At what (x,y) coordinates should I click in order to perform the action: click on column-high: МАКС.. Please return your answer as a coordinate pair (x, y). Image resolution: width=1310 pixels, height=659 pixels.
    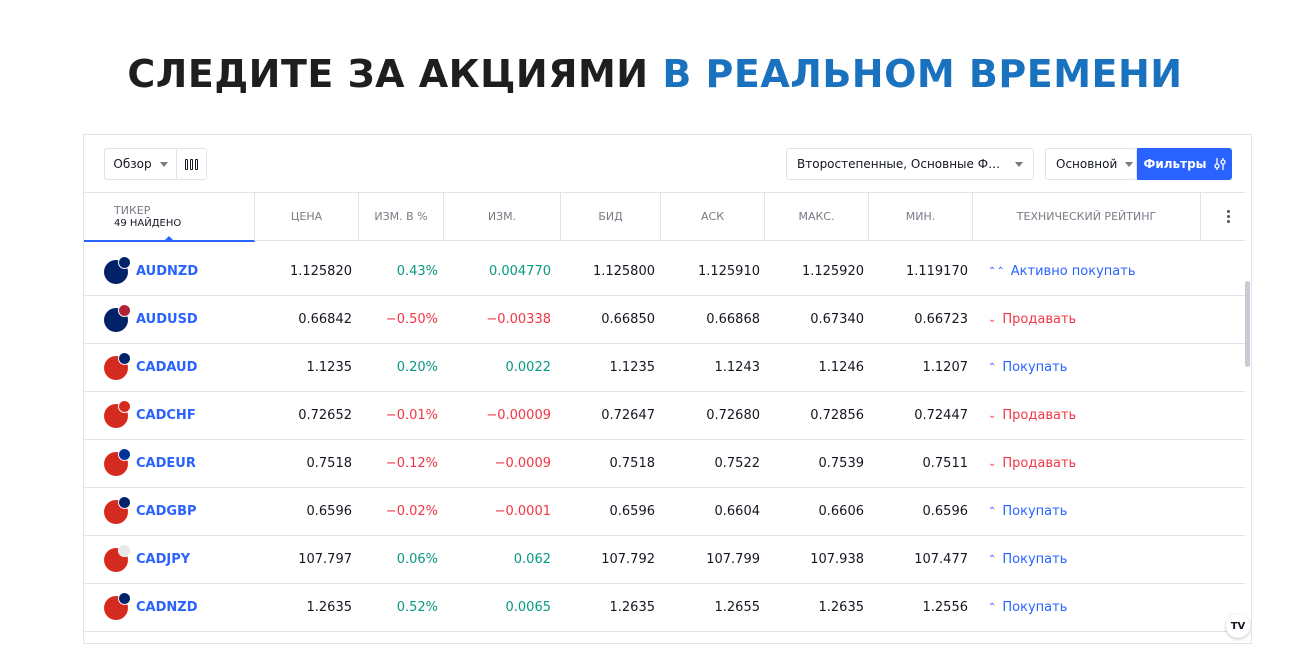
    Looking at the image, I should click on (817, 216).